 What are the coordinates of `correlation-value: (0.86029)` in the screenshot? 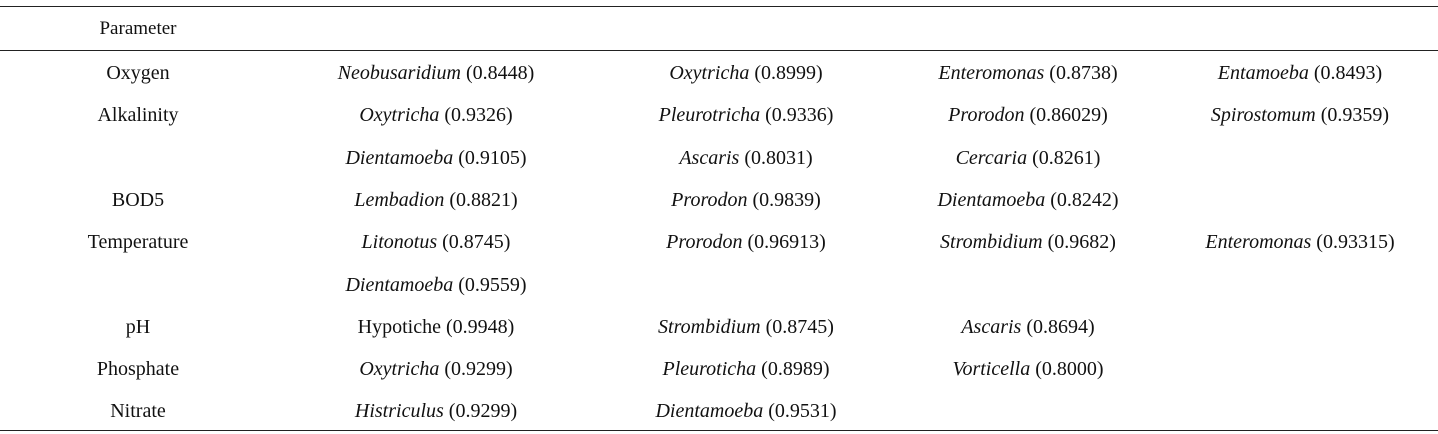 It's located at (1068, 115).